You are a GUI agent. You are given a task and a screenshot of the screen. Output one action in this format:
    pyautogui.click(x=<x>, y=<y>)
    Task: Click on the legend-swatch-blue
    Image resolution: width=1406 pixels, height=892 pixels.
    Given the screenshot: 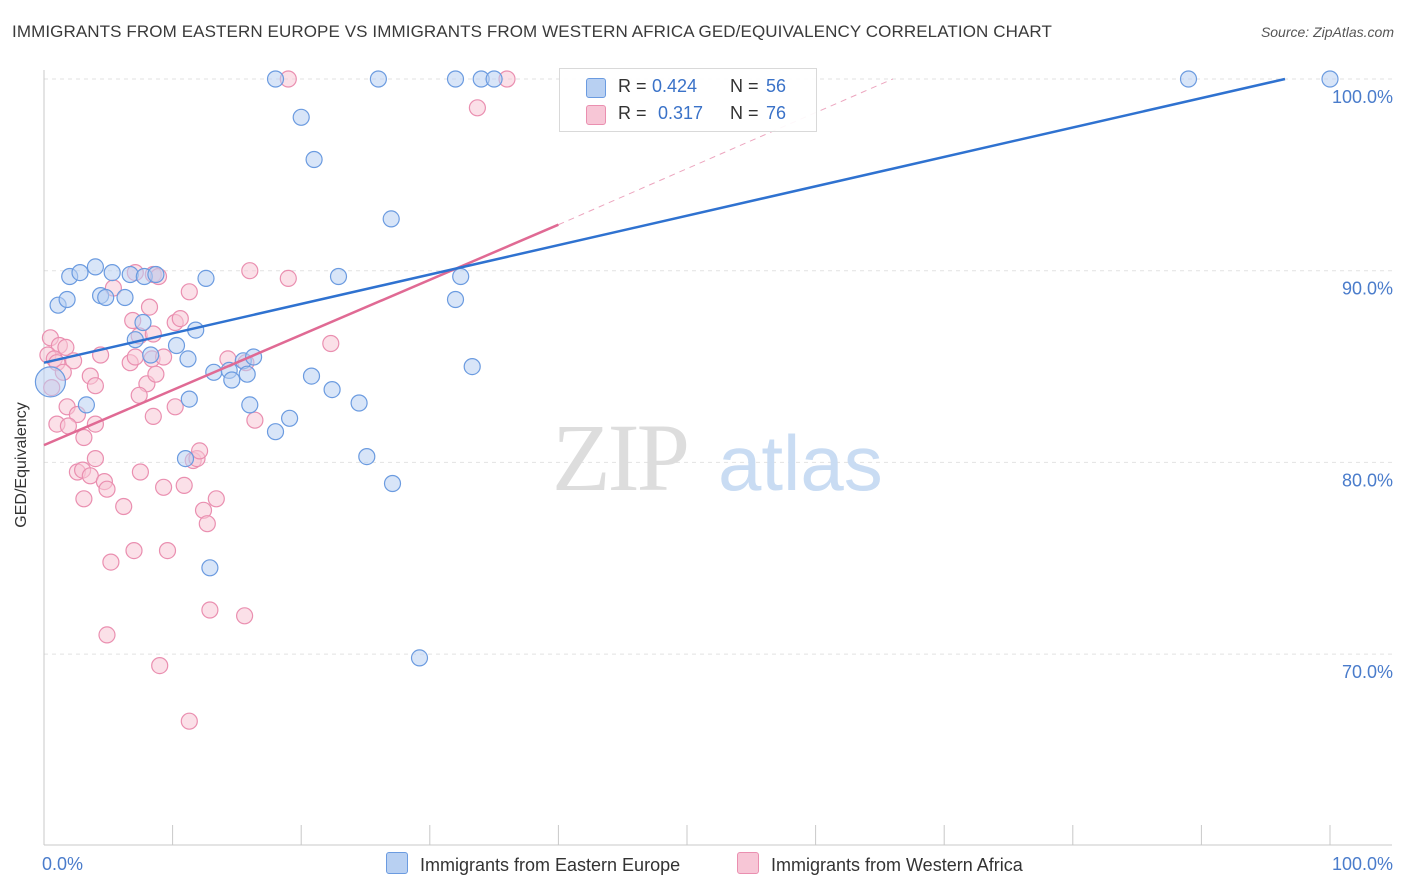 What is the action you would take?
    pyautogui.click(x=596, y=88)
    